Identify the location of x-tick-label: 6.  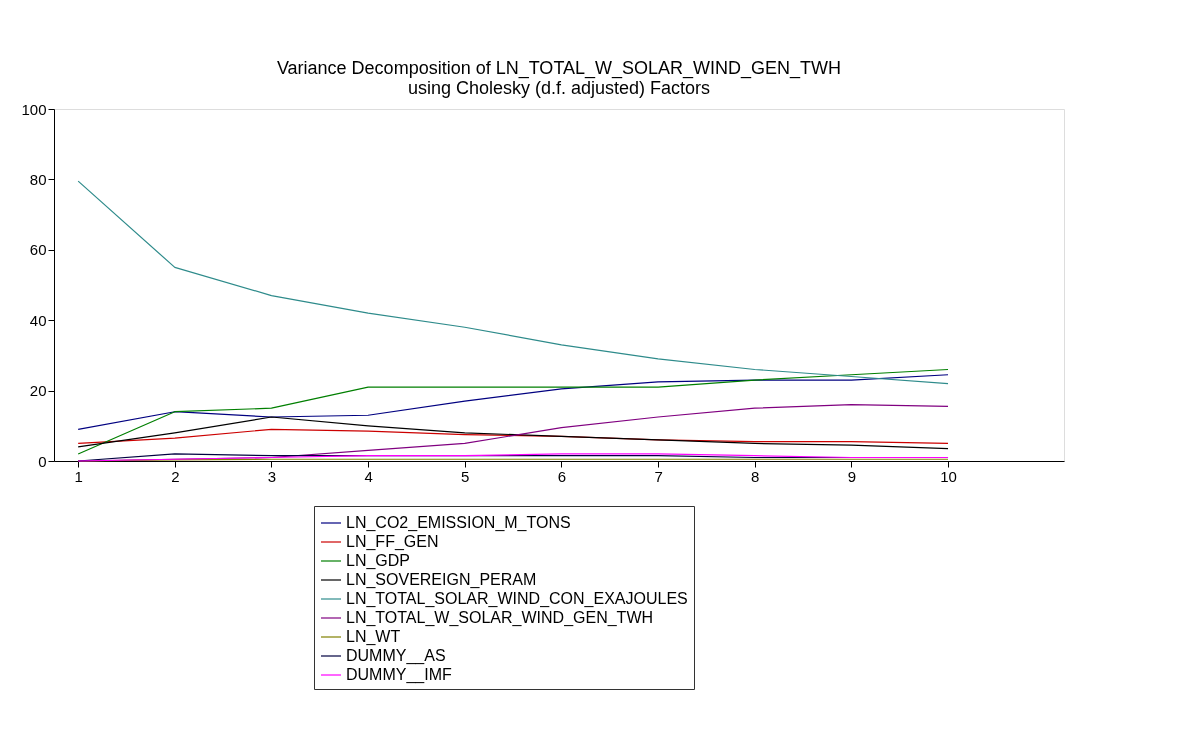
(562, 476).